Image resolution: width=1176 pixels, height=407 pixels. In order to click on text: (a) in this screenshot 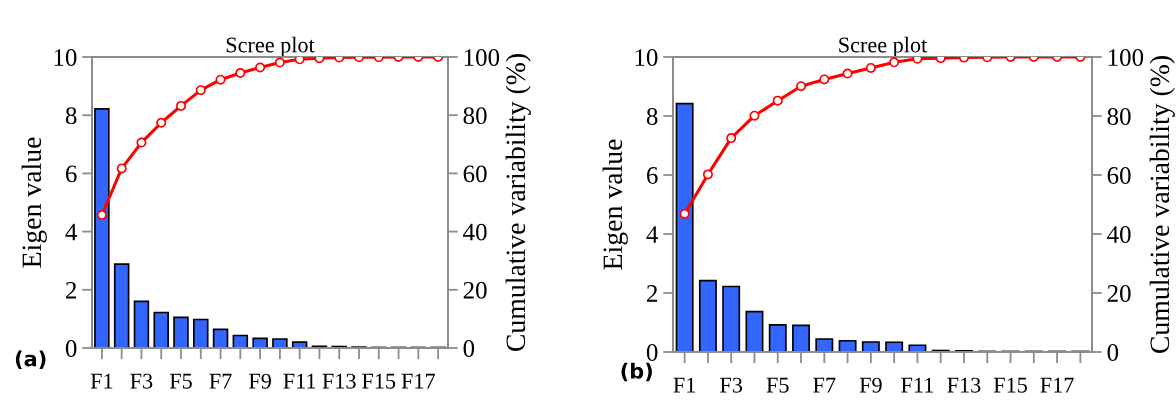, I will do `click(30, 360)`.